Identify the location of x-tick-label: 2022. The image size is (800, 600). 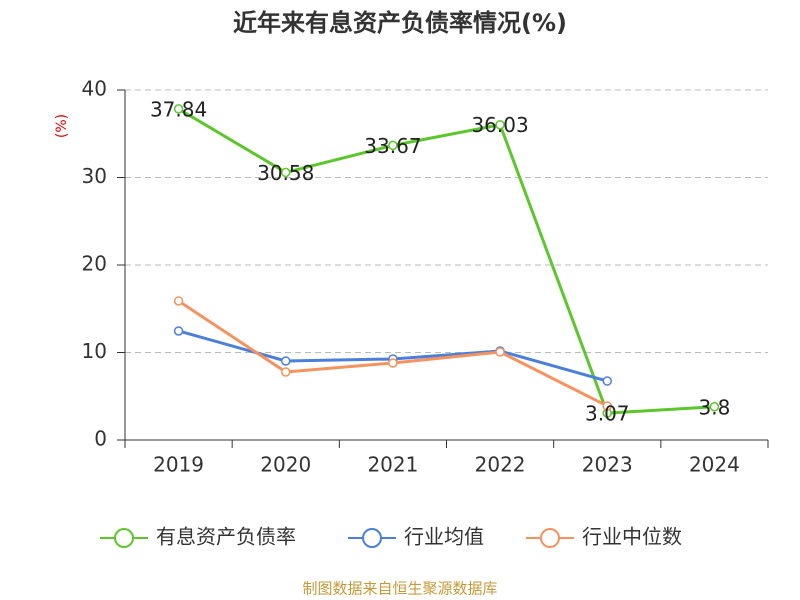
(500, 465).